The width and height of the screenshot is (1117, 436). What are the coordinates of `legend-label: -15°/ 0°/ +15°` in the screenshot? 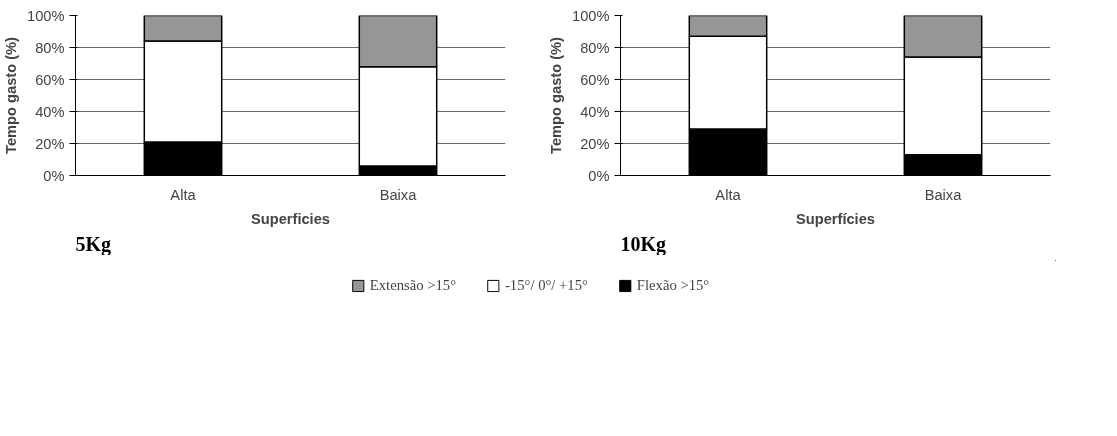 It's located at (546, 285).